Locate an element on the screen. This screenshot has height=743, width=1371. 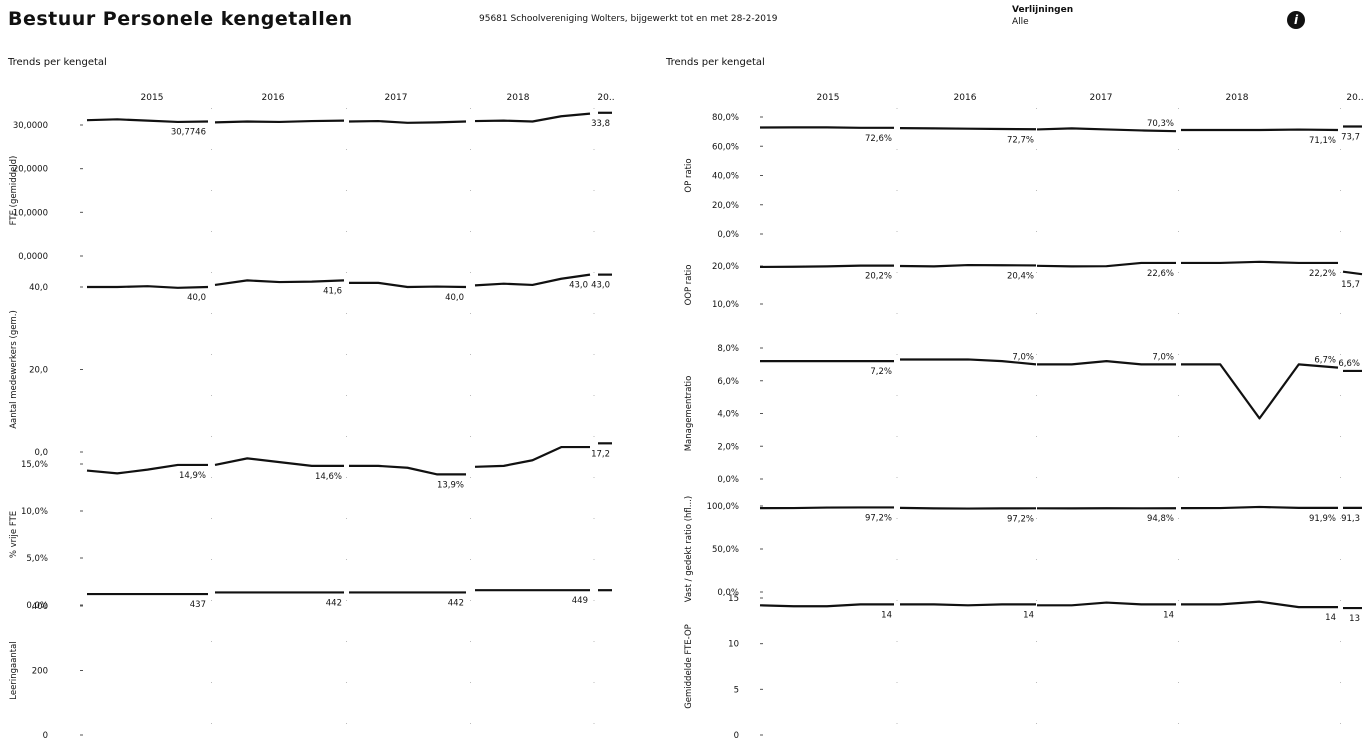
filter-label: Verlijningen is located at coordinates (1043, 10).